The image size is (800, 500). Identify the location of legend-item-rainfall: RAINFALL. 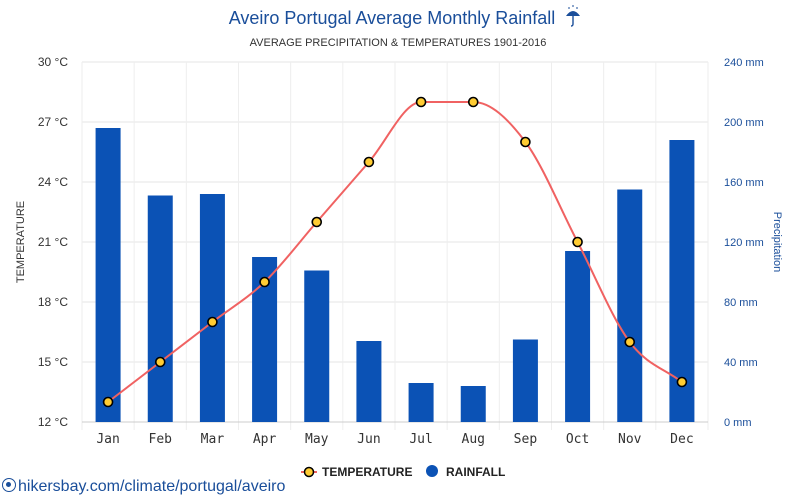
(465, 472).